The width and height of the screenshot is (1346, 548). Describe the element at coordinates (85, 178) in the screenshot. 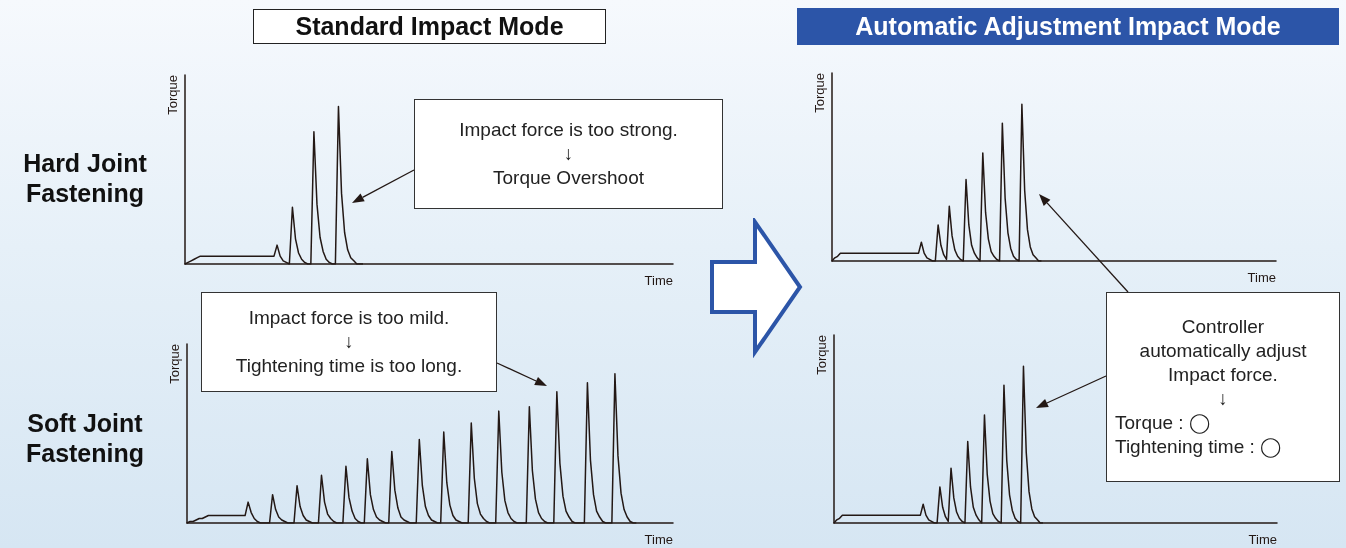

I see `text: Hard Joint Fastening` at that location.